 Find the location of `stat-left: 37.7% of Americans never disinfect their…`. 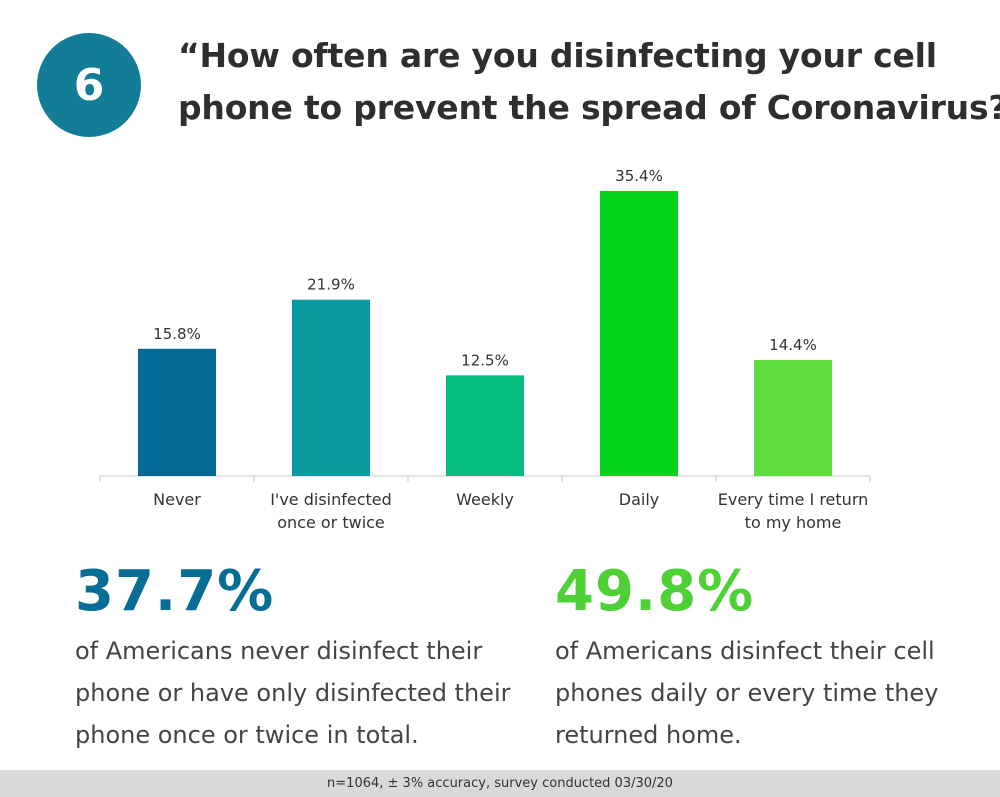

stat-left: 37.7% of Americans never disinfect their… is located at coordinates (292, 658).